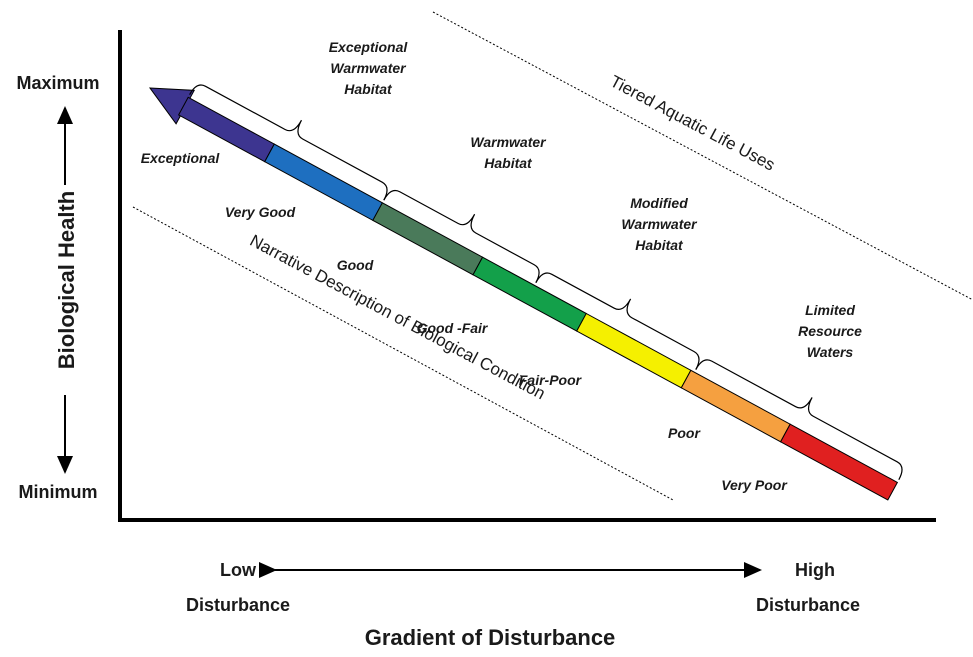 The image size is (973, 657). I want to click on x-high: Disturbance, so click(808, 605).